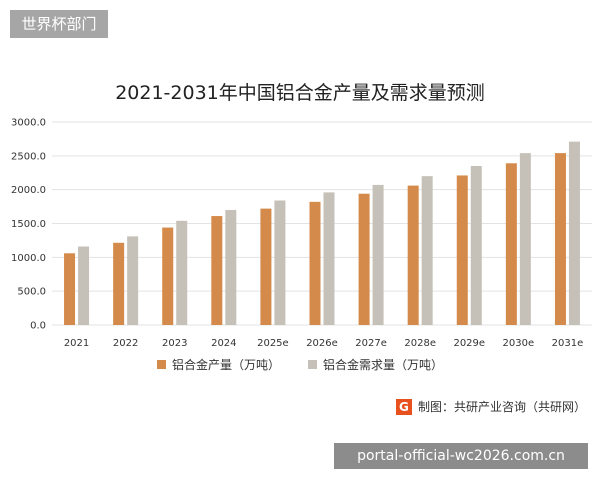 The height and width of the screenshot is (480, 600). Describe the element at coordinates (420, 343) in the screenshot. I see `x-tick-label: 2028e` at that location.